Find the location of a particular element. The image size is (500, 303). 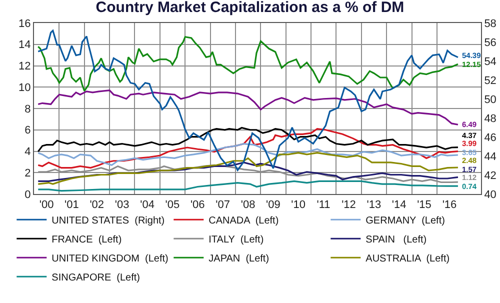

legend-label: AUSTRALIA (Left) is located at coordinates (408, 259).